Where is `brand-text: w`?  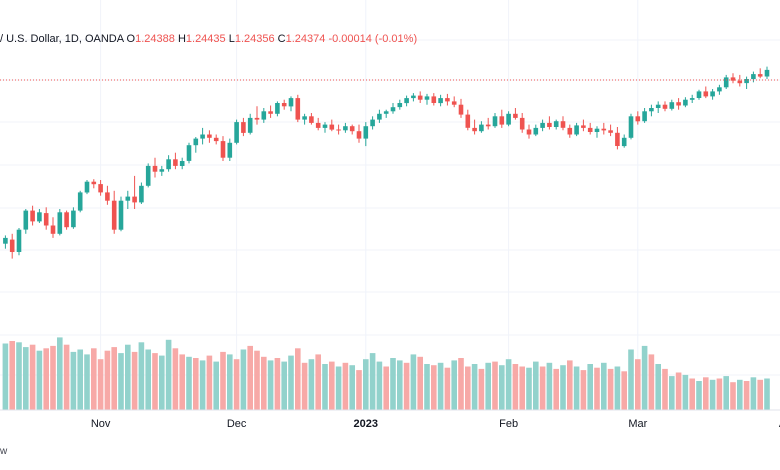 brand-text: w is located at coordinates (4, 451).